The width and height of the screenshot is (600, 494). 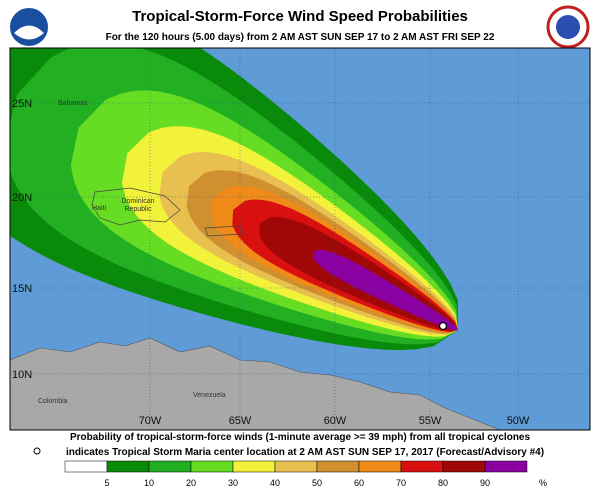 I want to click on legend-unit: %, so click(x=543, y=483).